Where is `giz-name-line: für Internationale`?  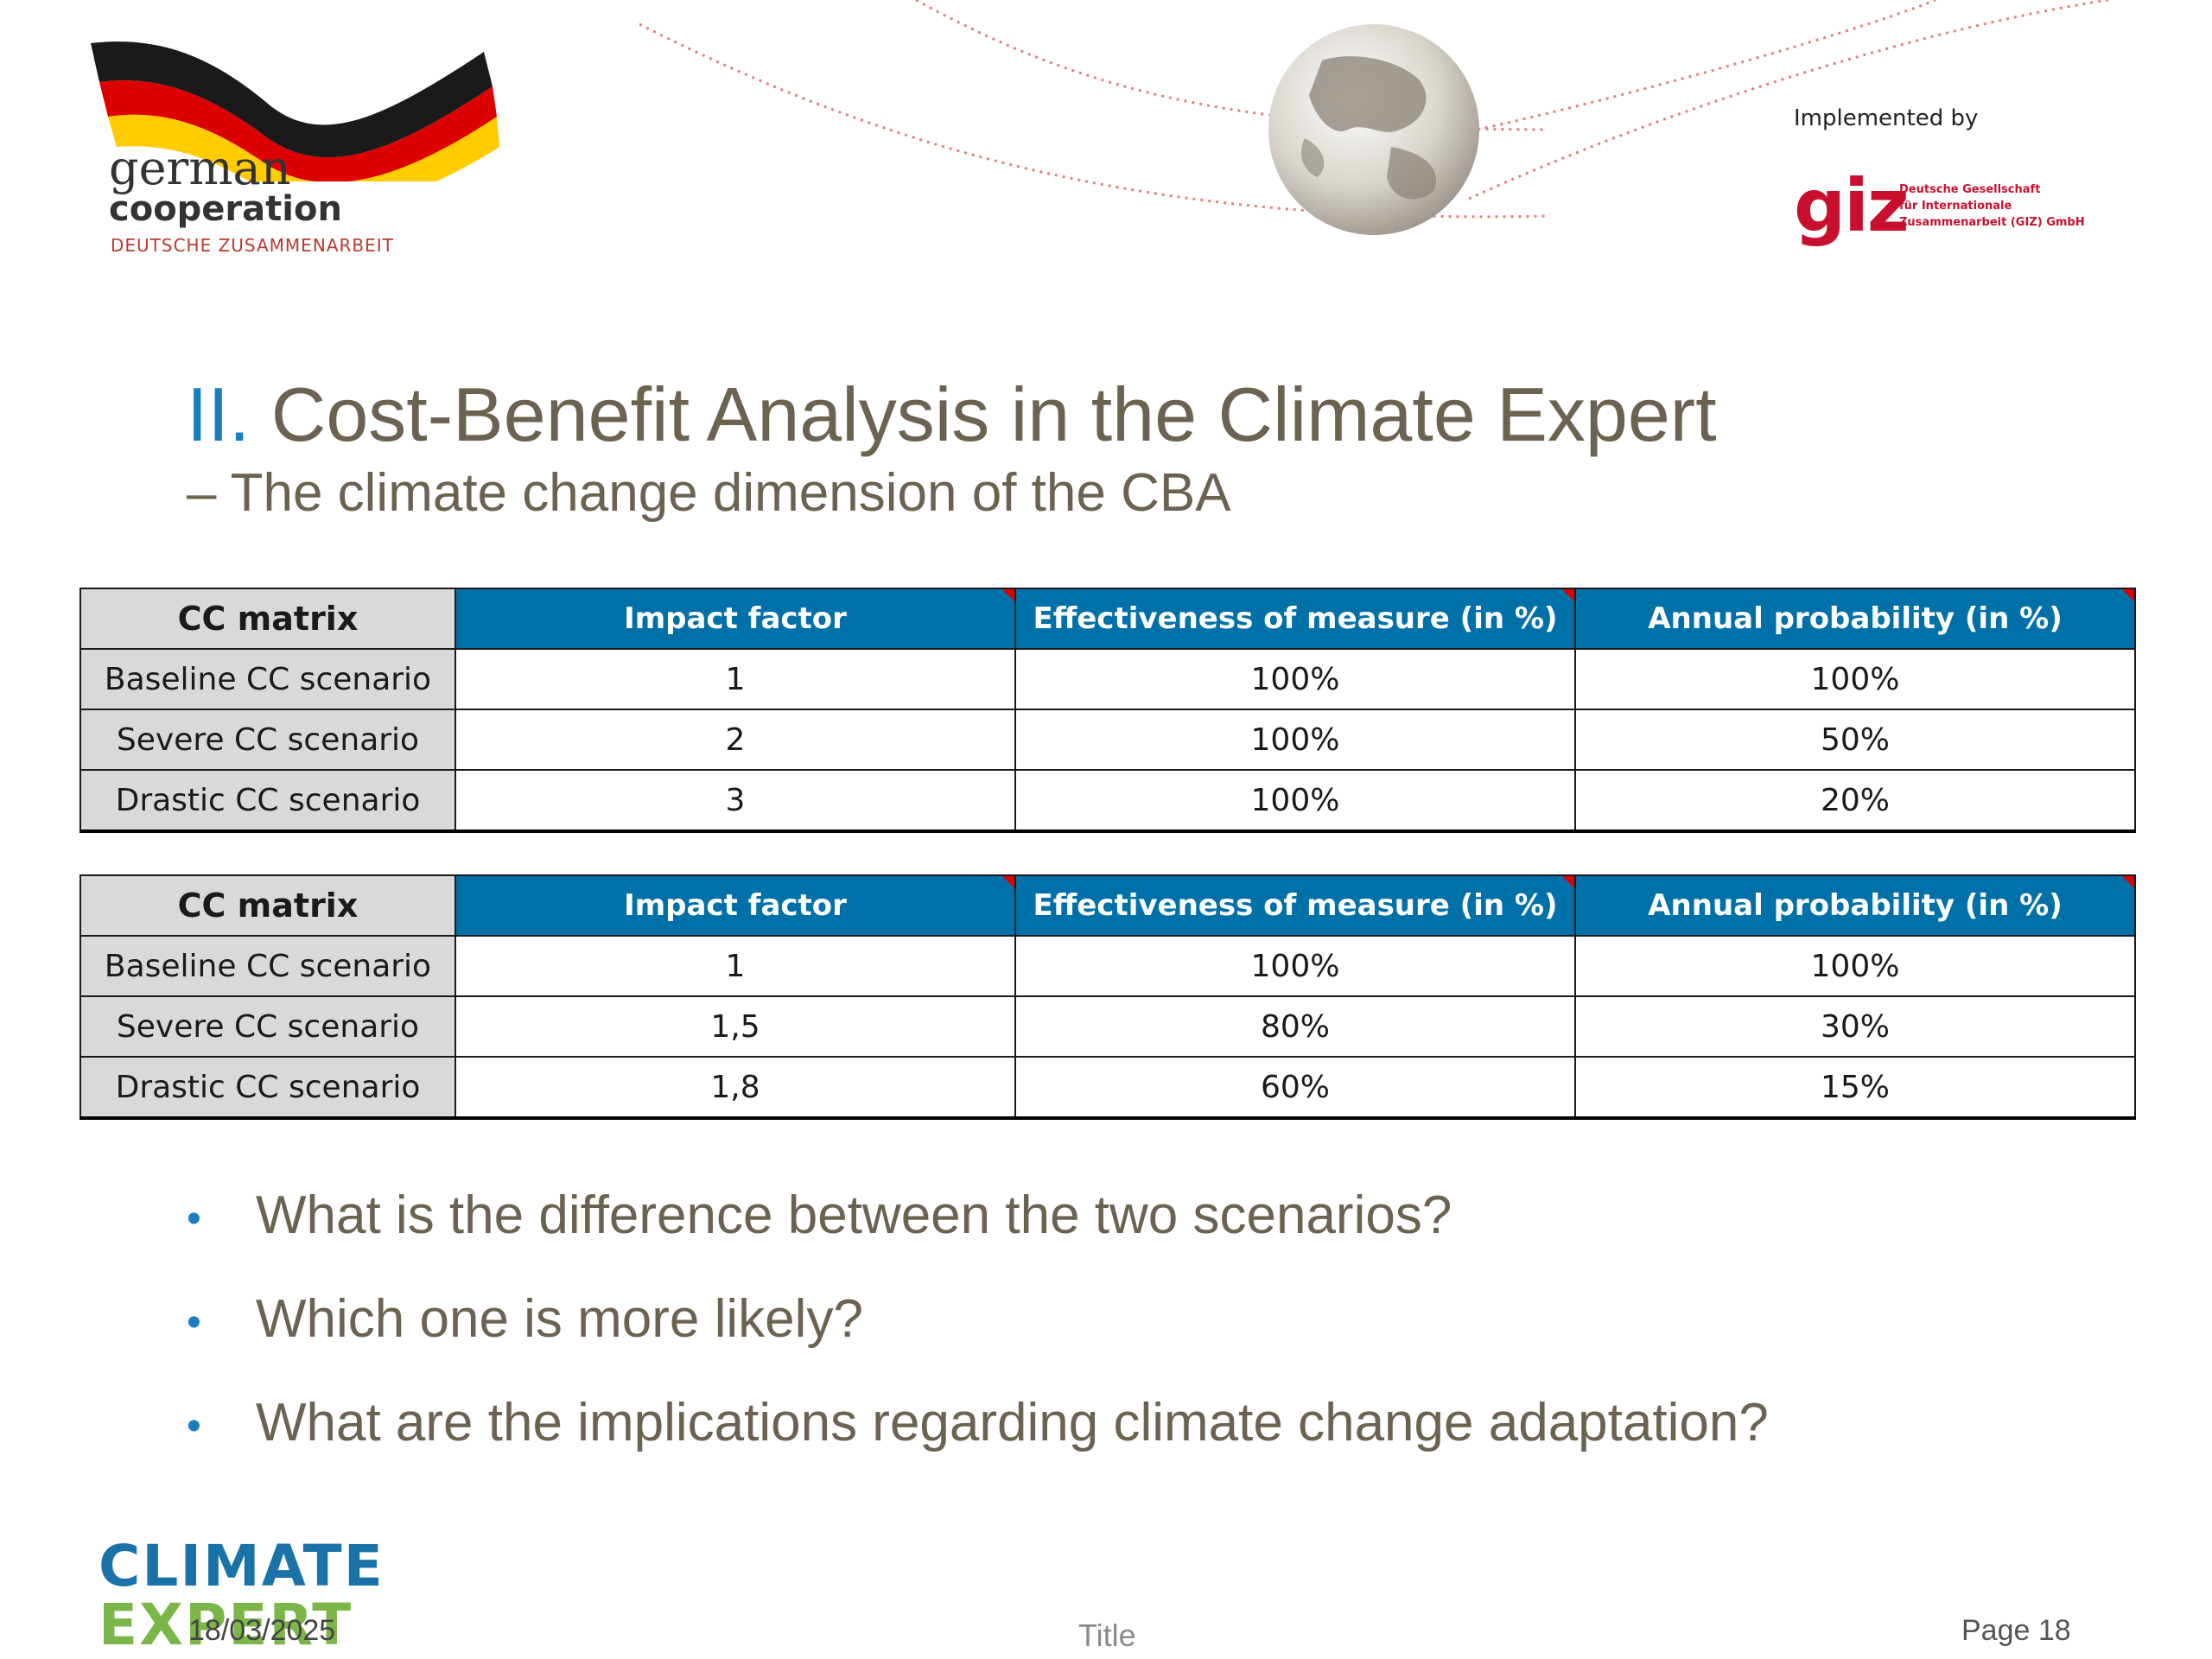
giz-name-line: für Internationale is located at coordinates (1955, 206).